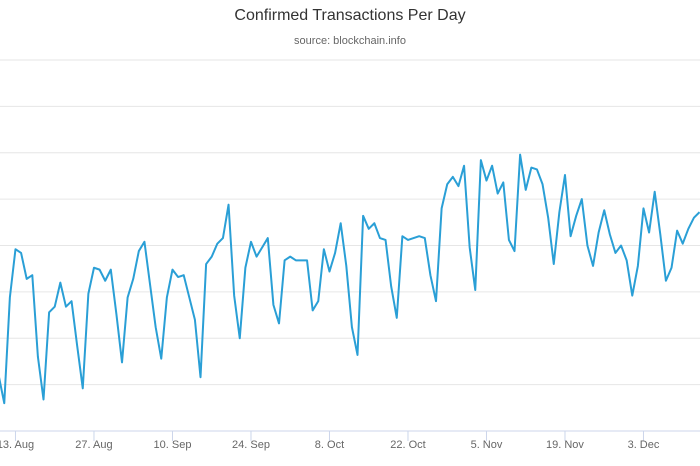  Describe the element at coordinates (93, 445) in the screenshot. I see `x-tick-label: 27. Aug` at that location.